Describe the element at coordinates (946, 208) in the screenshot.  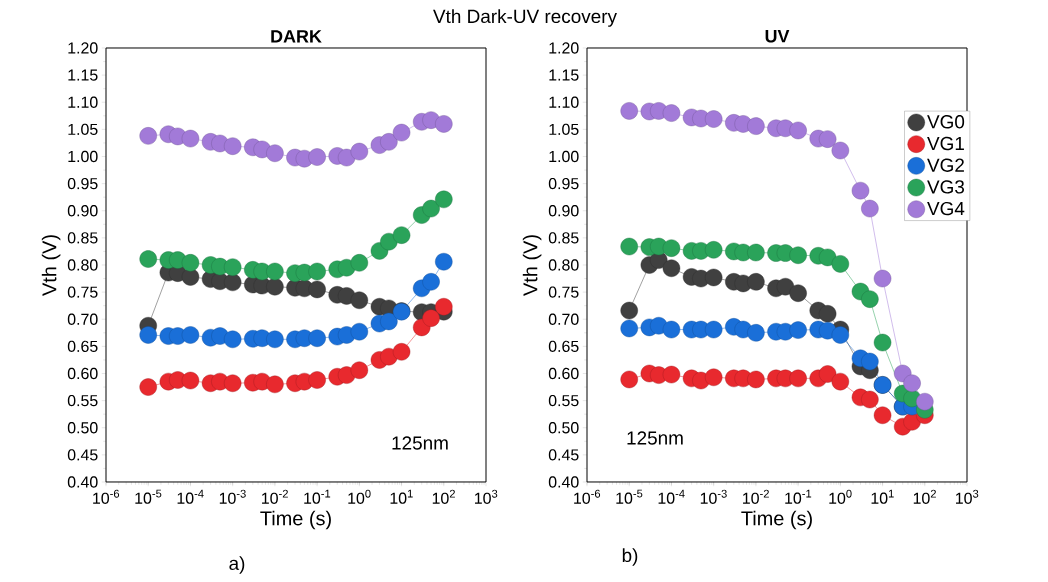
I see `legend-label: VG4` at that location.